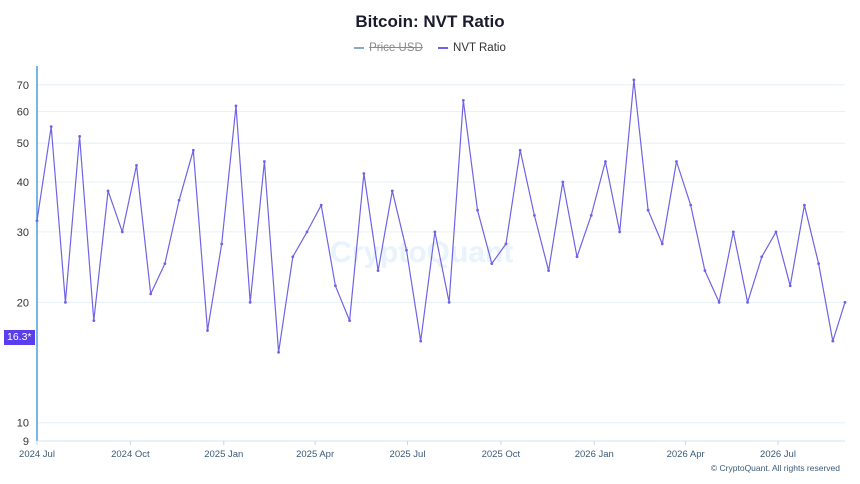 The image size is (860, 484). I want to click on x-tick-label: 2026 Apr, so click(686, 454).